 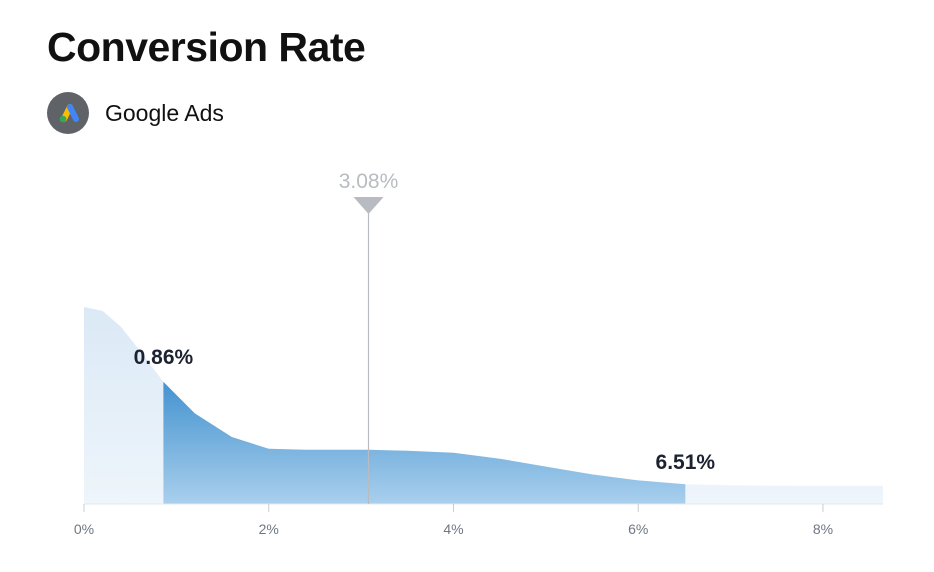 What do you see at coordinates (686, 462) in the screenshot?
I see `range-high-label: 6.51%` at bounding box center [686, 462].